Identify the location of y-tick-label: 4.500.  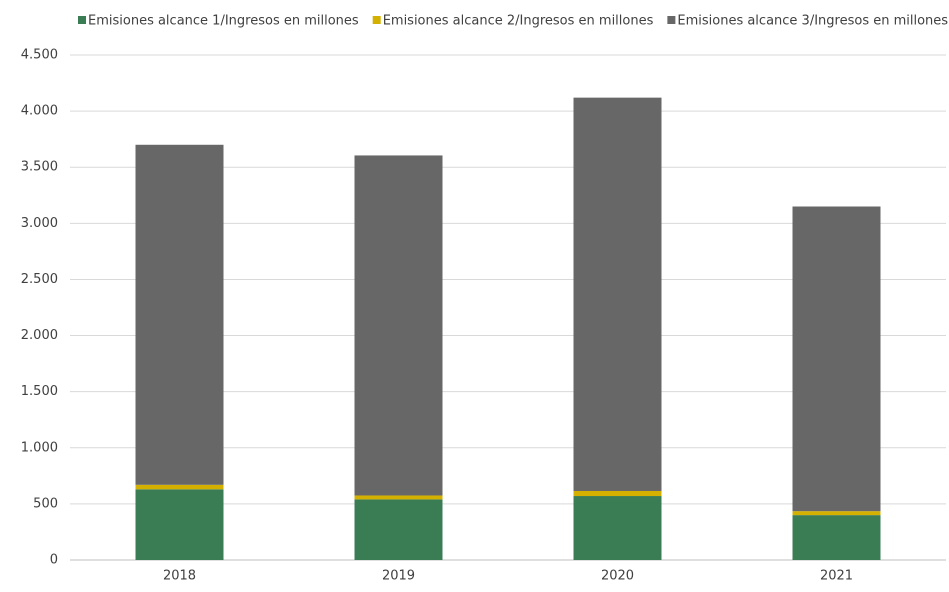
(39, 55).